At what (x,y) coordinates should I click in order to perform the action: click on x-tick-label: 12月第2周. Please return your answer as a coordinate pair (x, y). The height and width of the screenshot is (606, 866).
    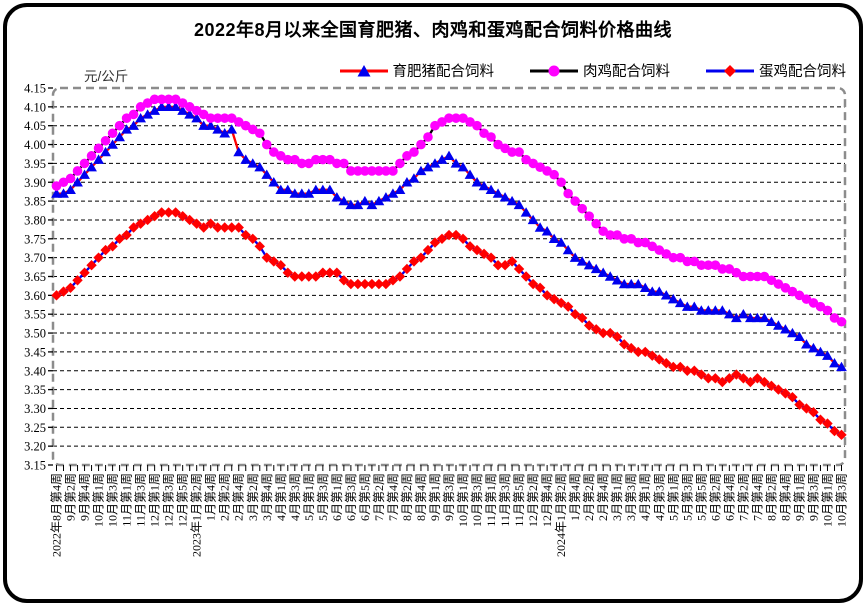
    Looking at the image, I should click on (533, 500).